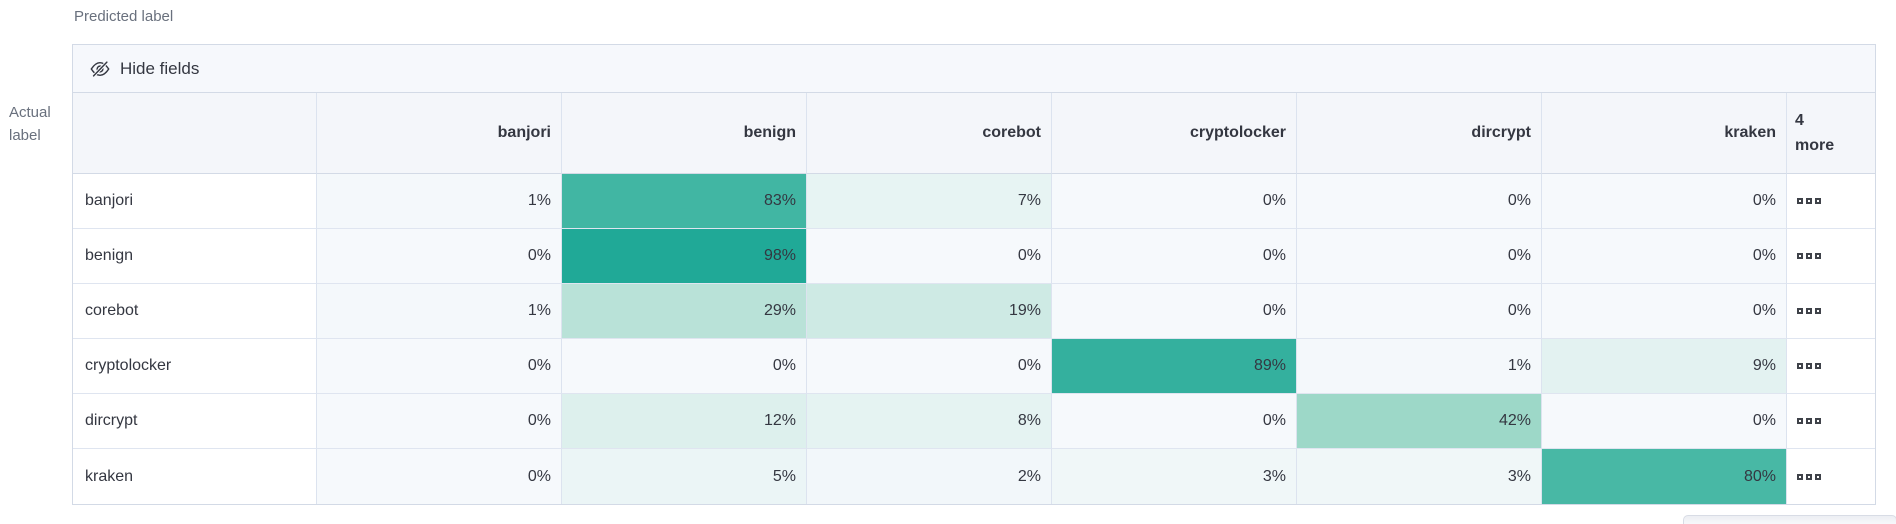 The image size is (1896, 524). Describe the element at coordinates (1419, 366) in the screenshot. I see `matrix-cell-cryptolocker-dircrypt: 1%` at that location.